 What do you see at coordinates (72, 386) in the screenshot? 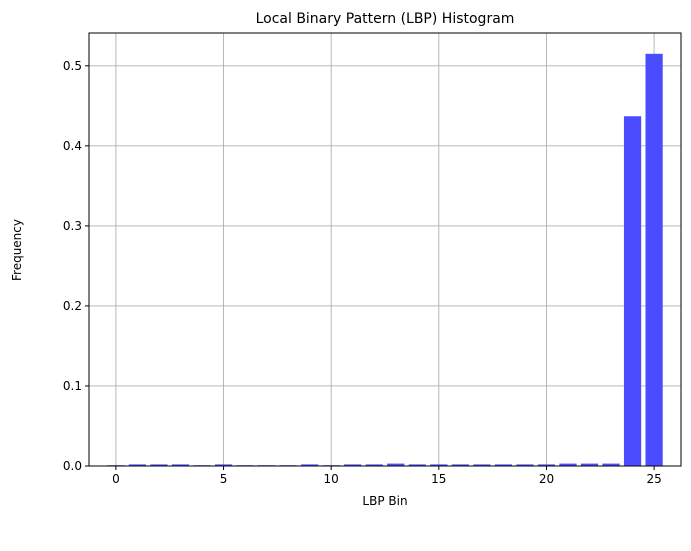
I see `y-tick-label: 0.1` at bounding box center [72, 386].